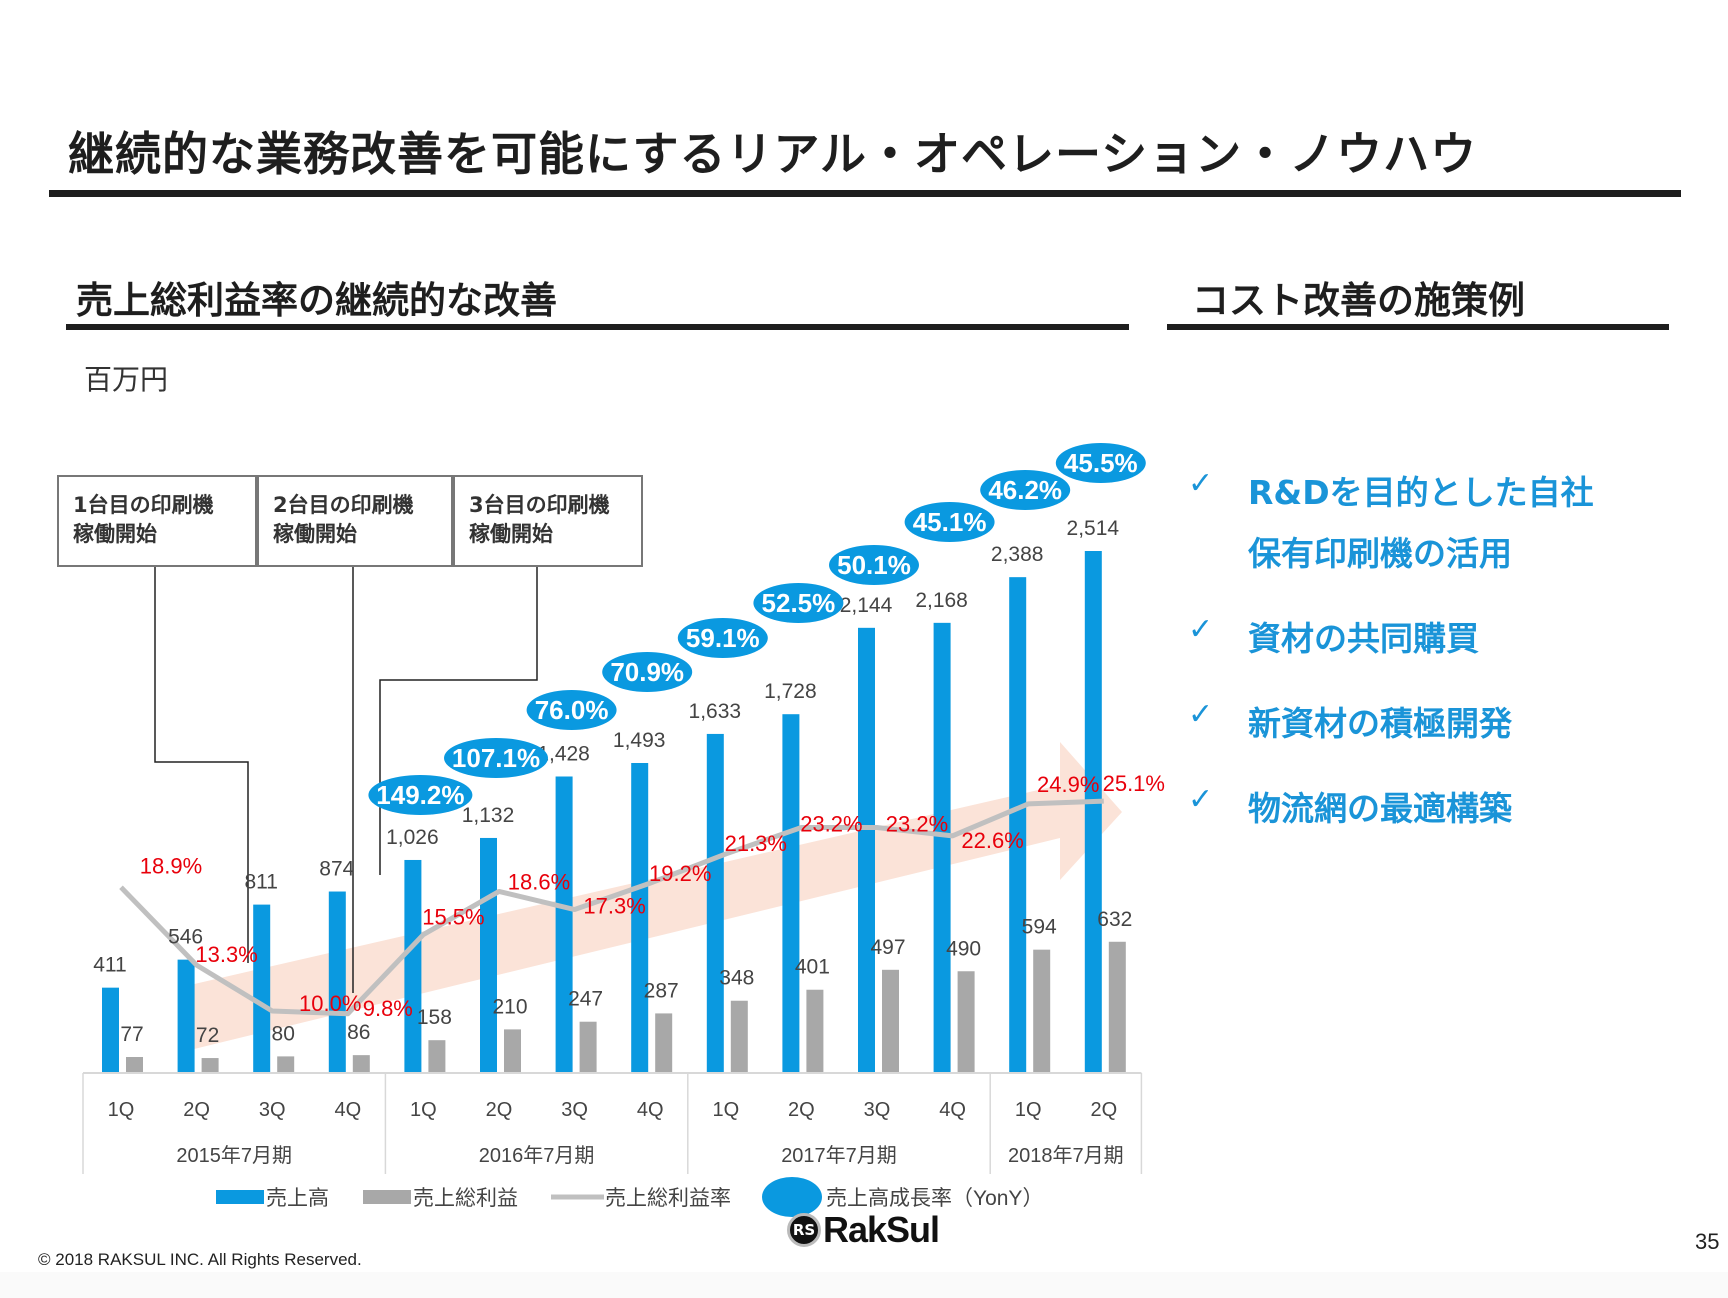  Describe the element at coordinates (453, 917) in the screenshot. I see `gross-margin-label: 15.5%` at that location.